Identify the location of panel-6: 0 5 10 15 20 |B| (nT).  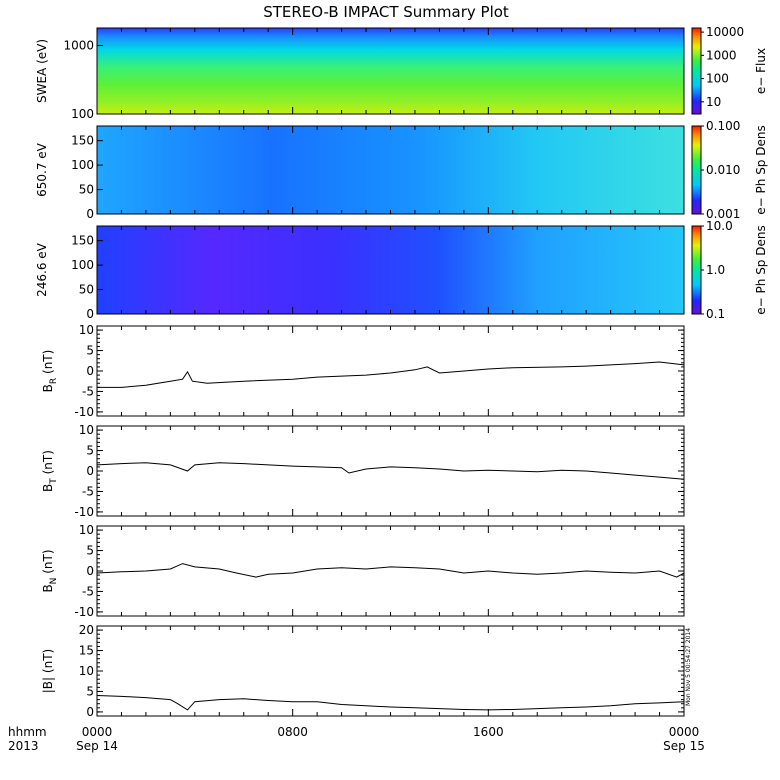
(363, 671).